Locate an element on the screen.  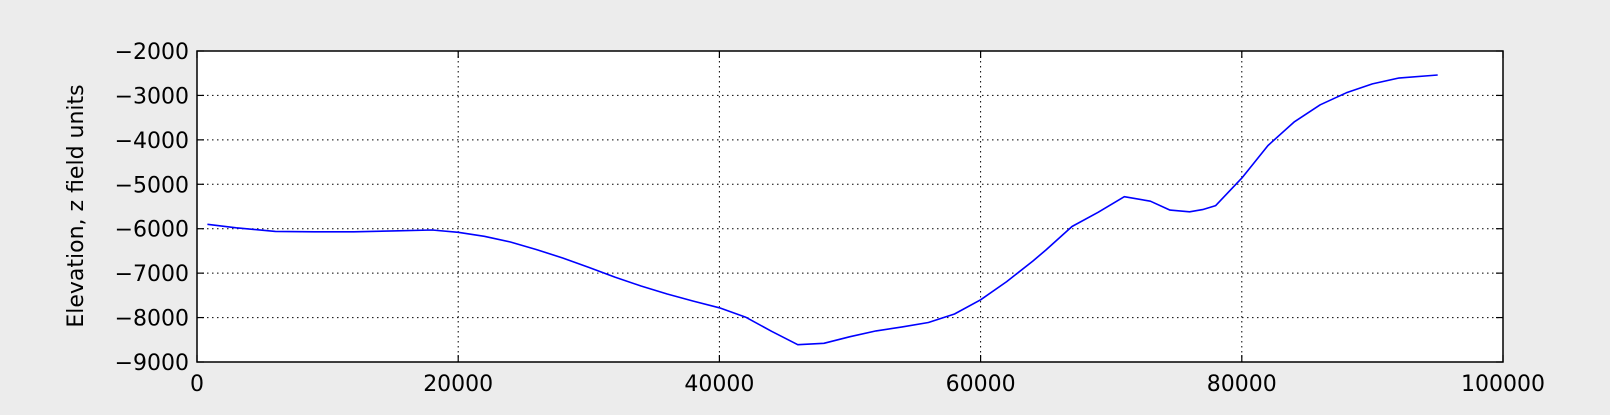
x-tick-labels: 0 20000 40000 60000 80000 100000 is located at coordinates (867, 384).